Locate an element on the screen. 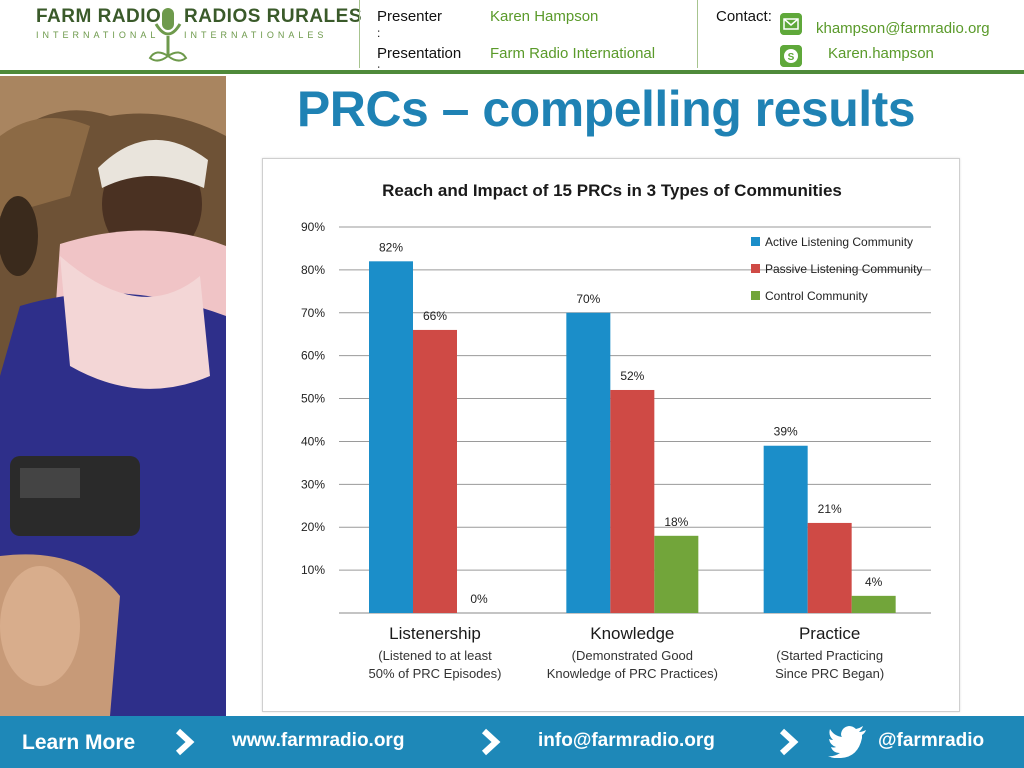 Image resolution: width=1024 pixels, height=768 pixels. data-label: 0% is located at coordinates (479, 599).